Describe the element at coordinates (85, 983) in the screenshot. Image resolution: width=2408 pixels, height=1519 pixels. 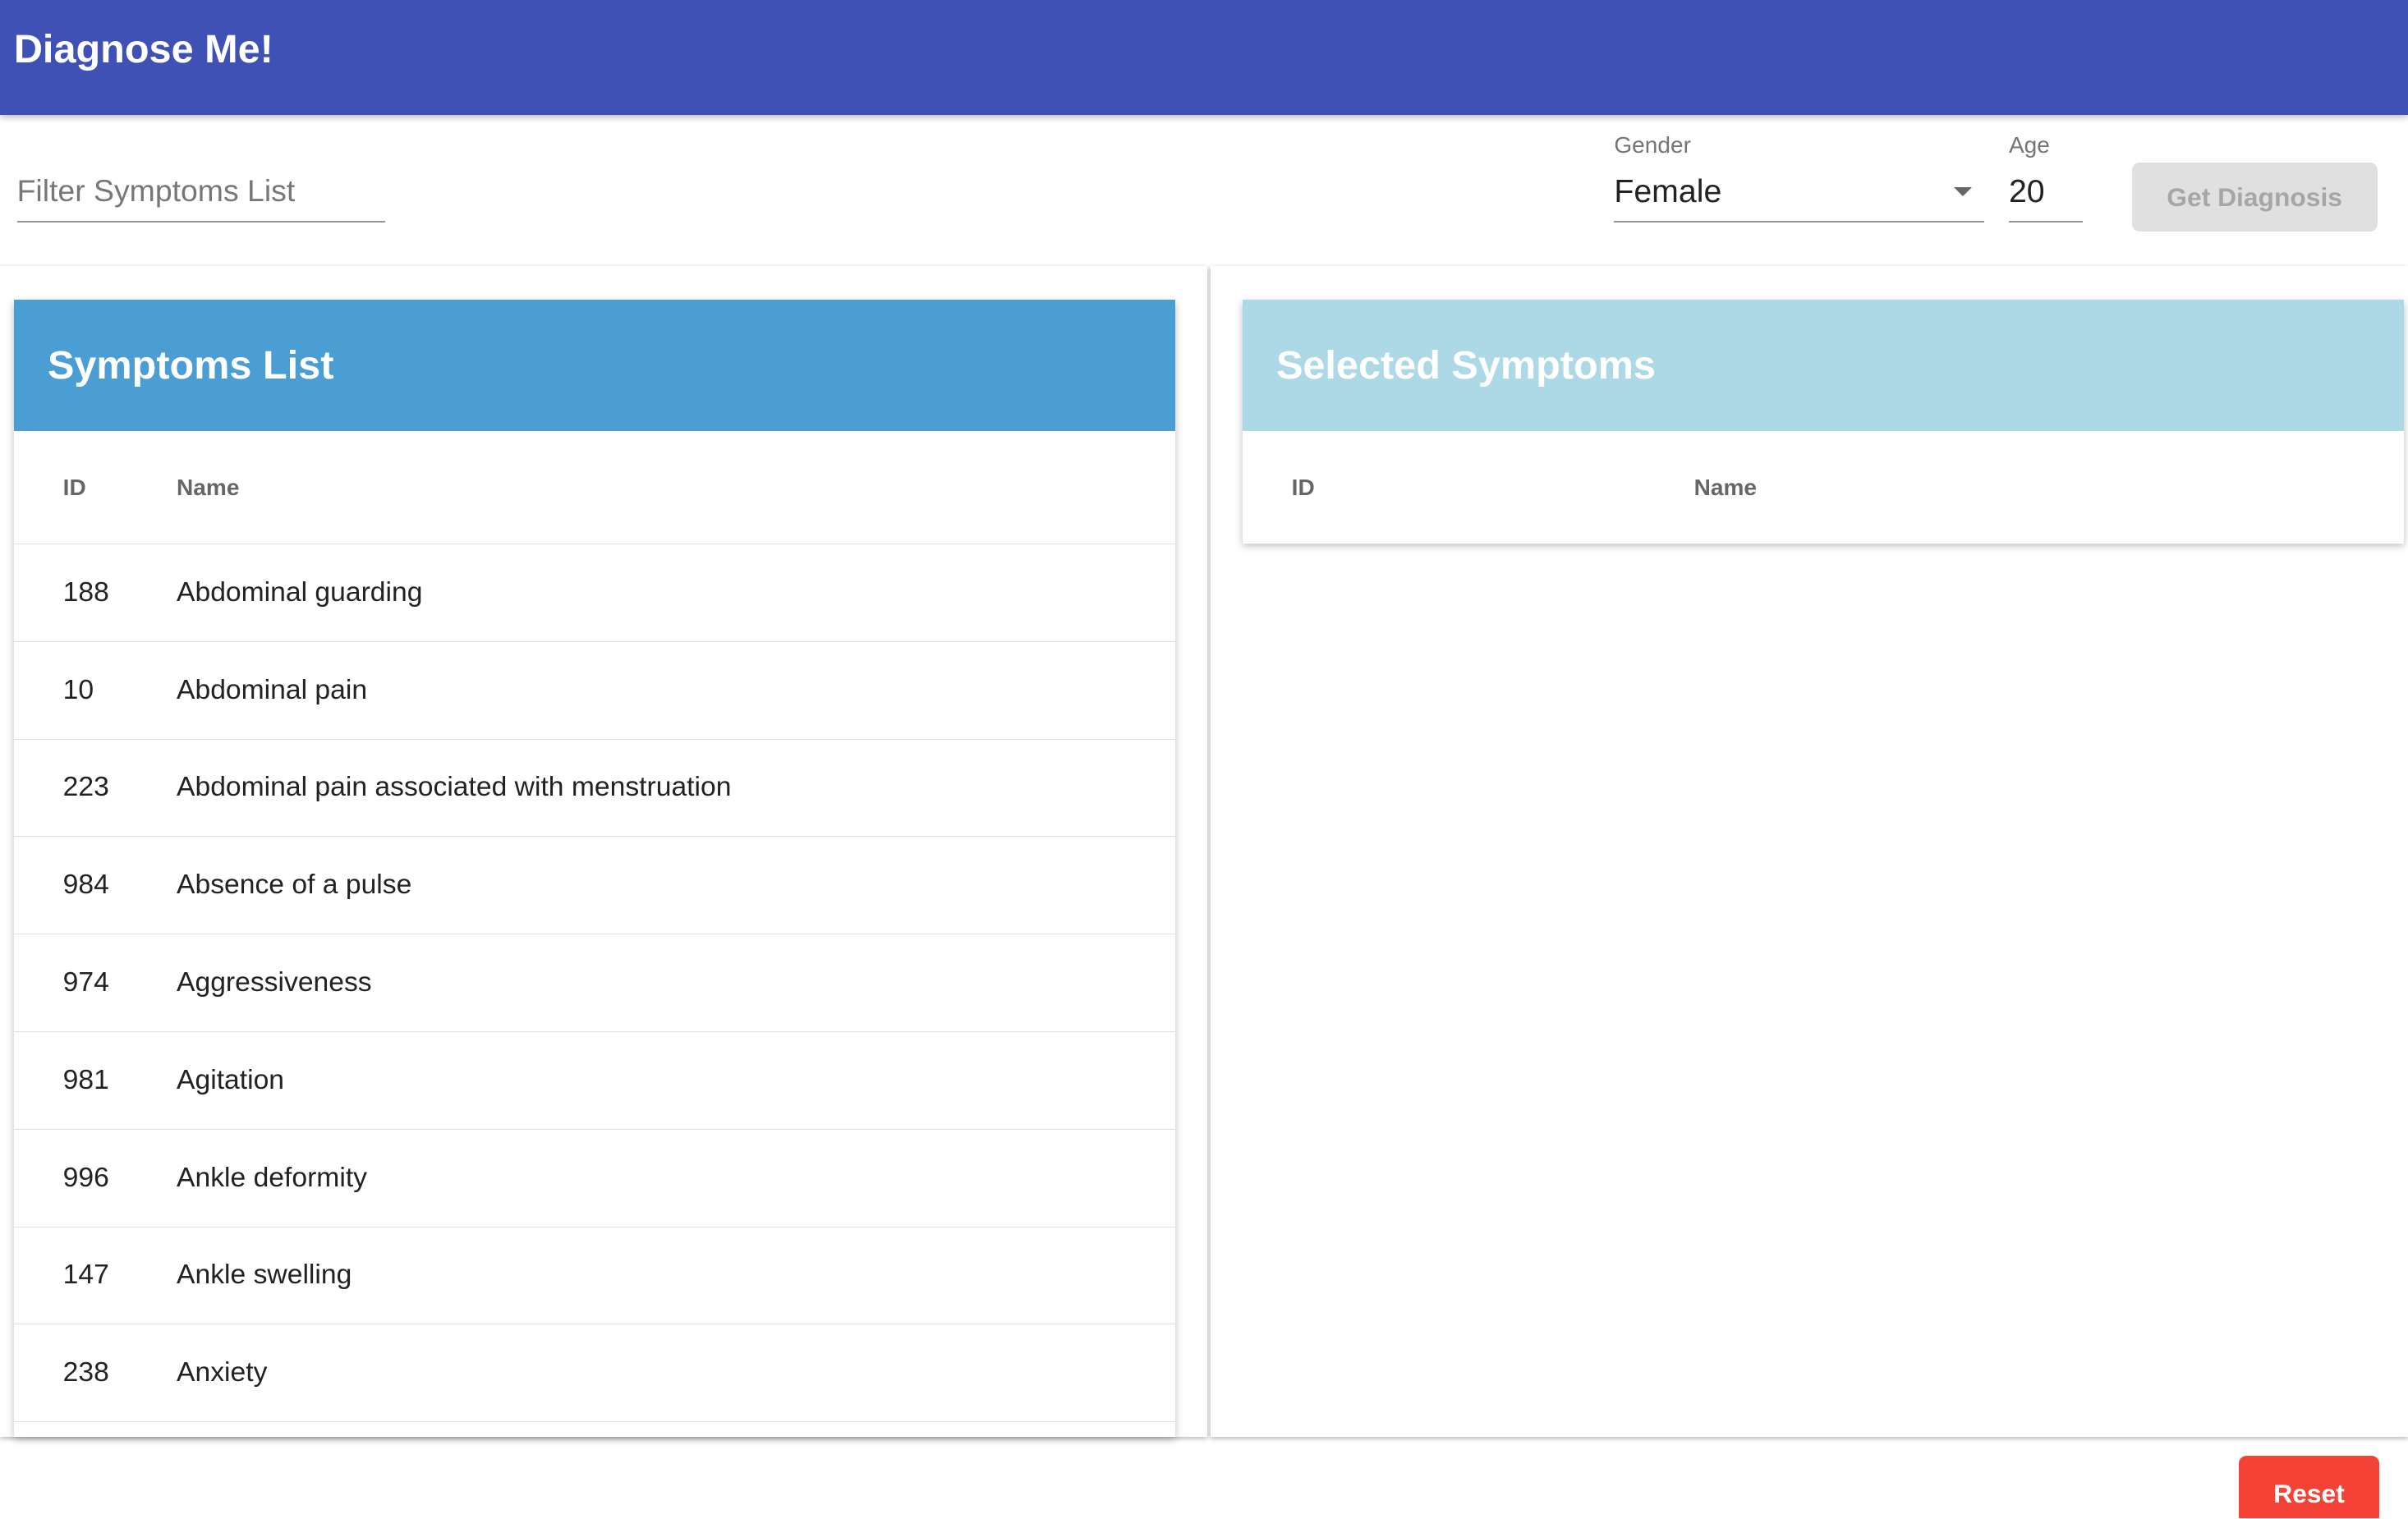
I see `symptom-id: 974` at that location.